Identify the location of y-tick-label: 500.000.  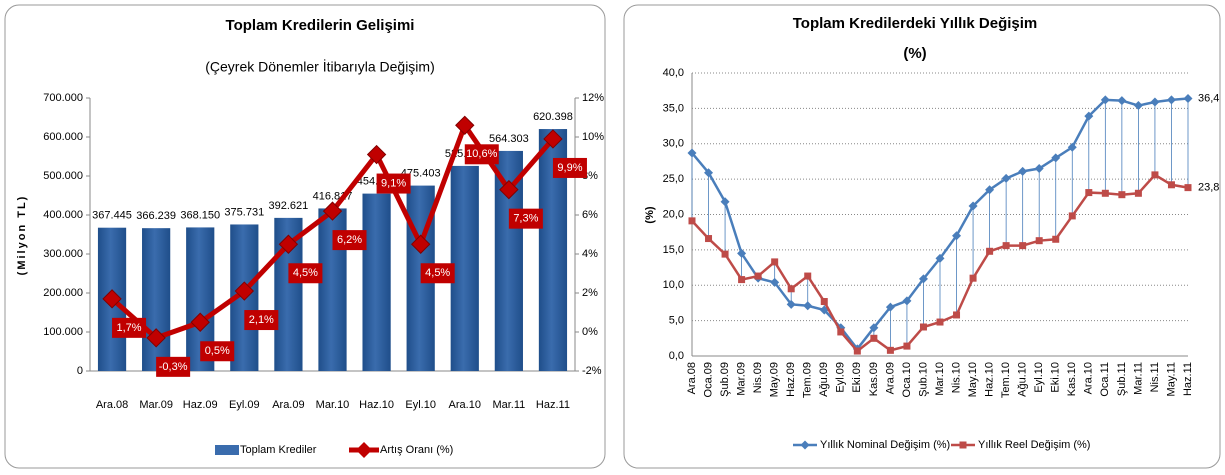
(63, 176).